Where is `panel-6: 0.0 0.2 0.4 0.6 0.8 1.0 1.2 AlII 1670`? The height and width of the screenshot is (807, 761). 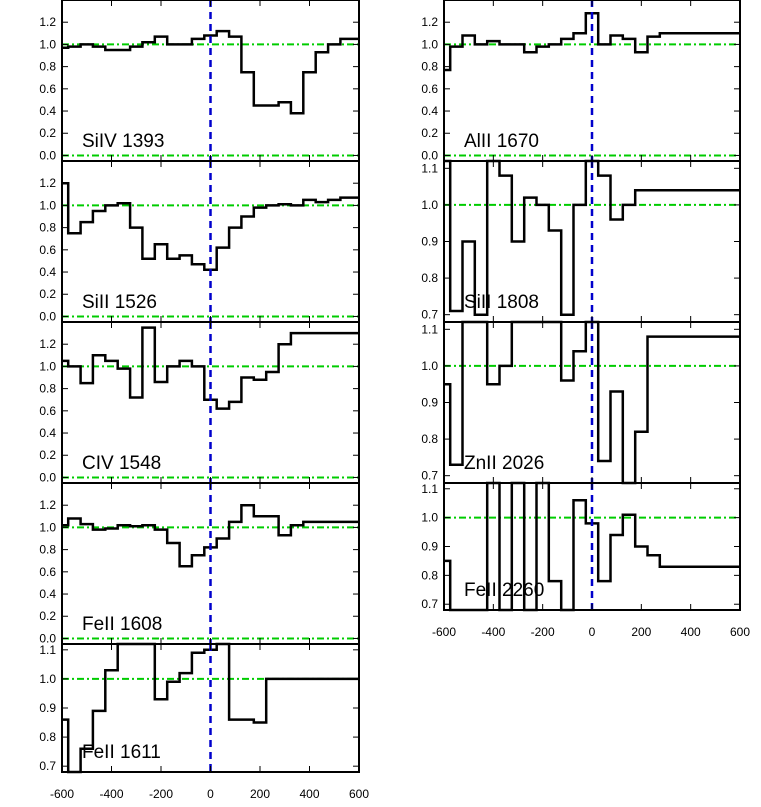
panel-6: 0.0 0.2 0.4 0.6 0.8 1.0 1.2 AlII 1670 is located at coordinates (581, 81).